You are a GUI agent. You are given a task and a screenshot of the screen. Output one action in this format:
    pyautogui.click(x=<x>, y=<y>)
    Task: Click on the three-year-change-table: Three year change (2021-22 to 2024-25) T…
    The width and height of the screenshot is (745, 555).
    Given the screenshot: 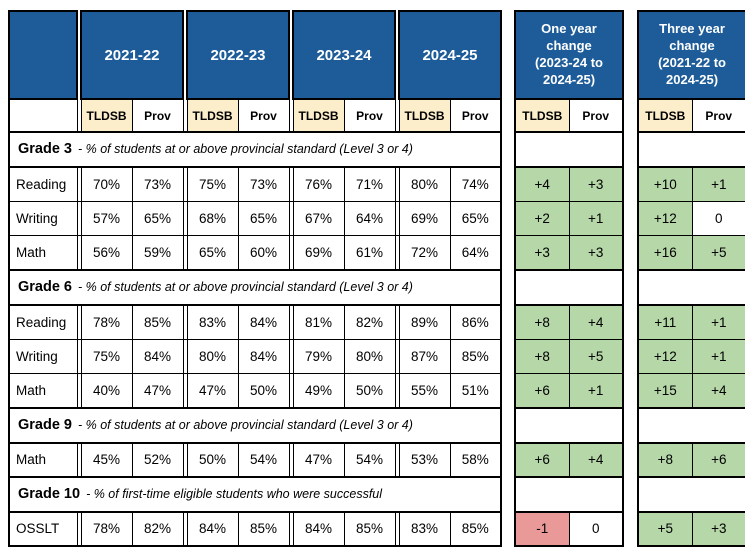 What is the action you would take?
    pyautogui.click(x=691, y=278)
    